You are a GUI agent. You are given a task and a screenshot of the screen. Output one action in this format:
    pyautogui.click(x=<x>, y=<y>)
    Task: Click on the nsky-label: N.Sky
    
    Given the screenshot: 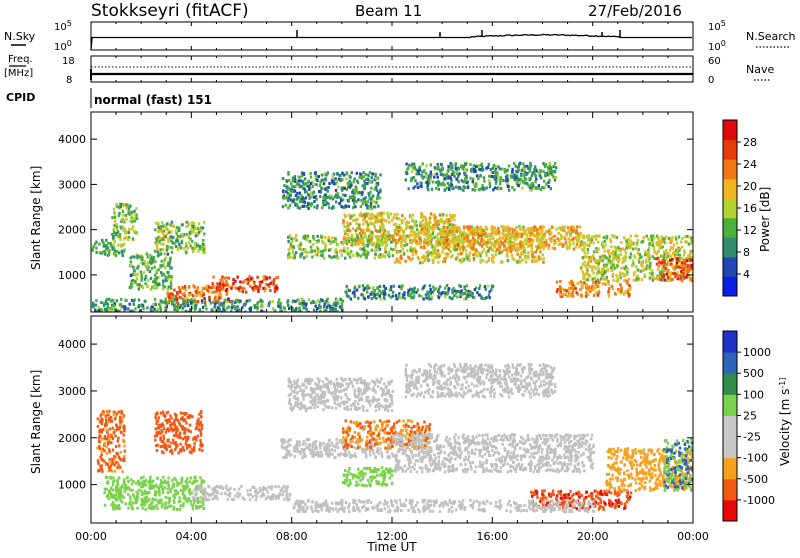 What is the action you would take?
    pyautogui.click(x=20, y=36)
    